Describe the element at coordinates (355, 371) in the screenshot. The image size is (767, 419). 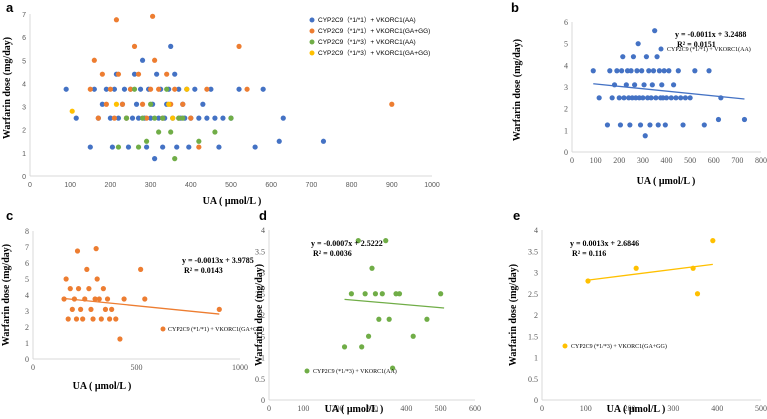
I see `legend-label: CYP2C9 (*1/*3) + VKORC1(AA)` at that location.